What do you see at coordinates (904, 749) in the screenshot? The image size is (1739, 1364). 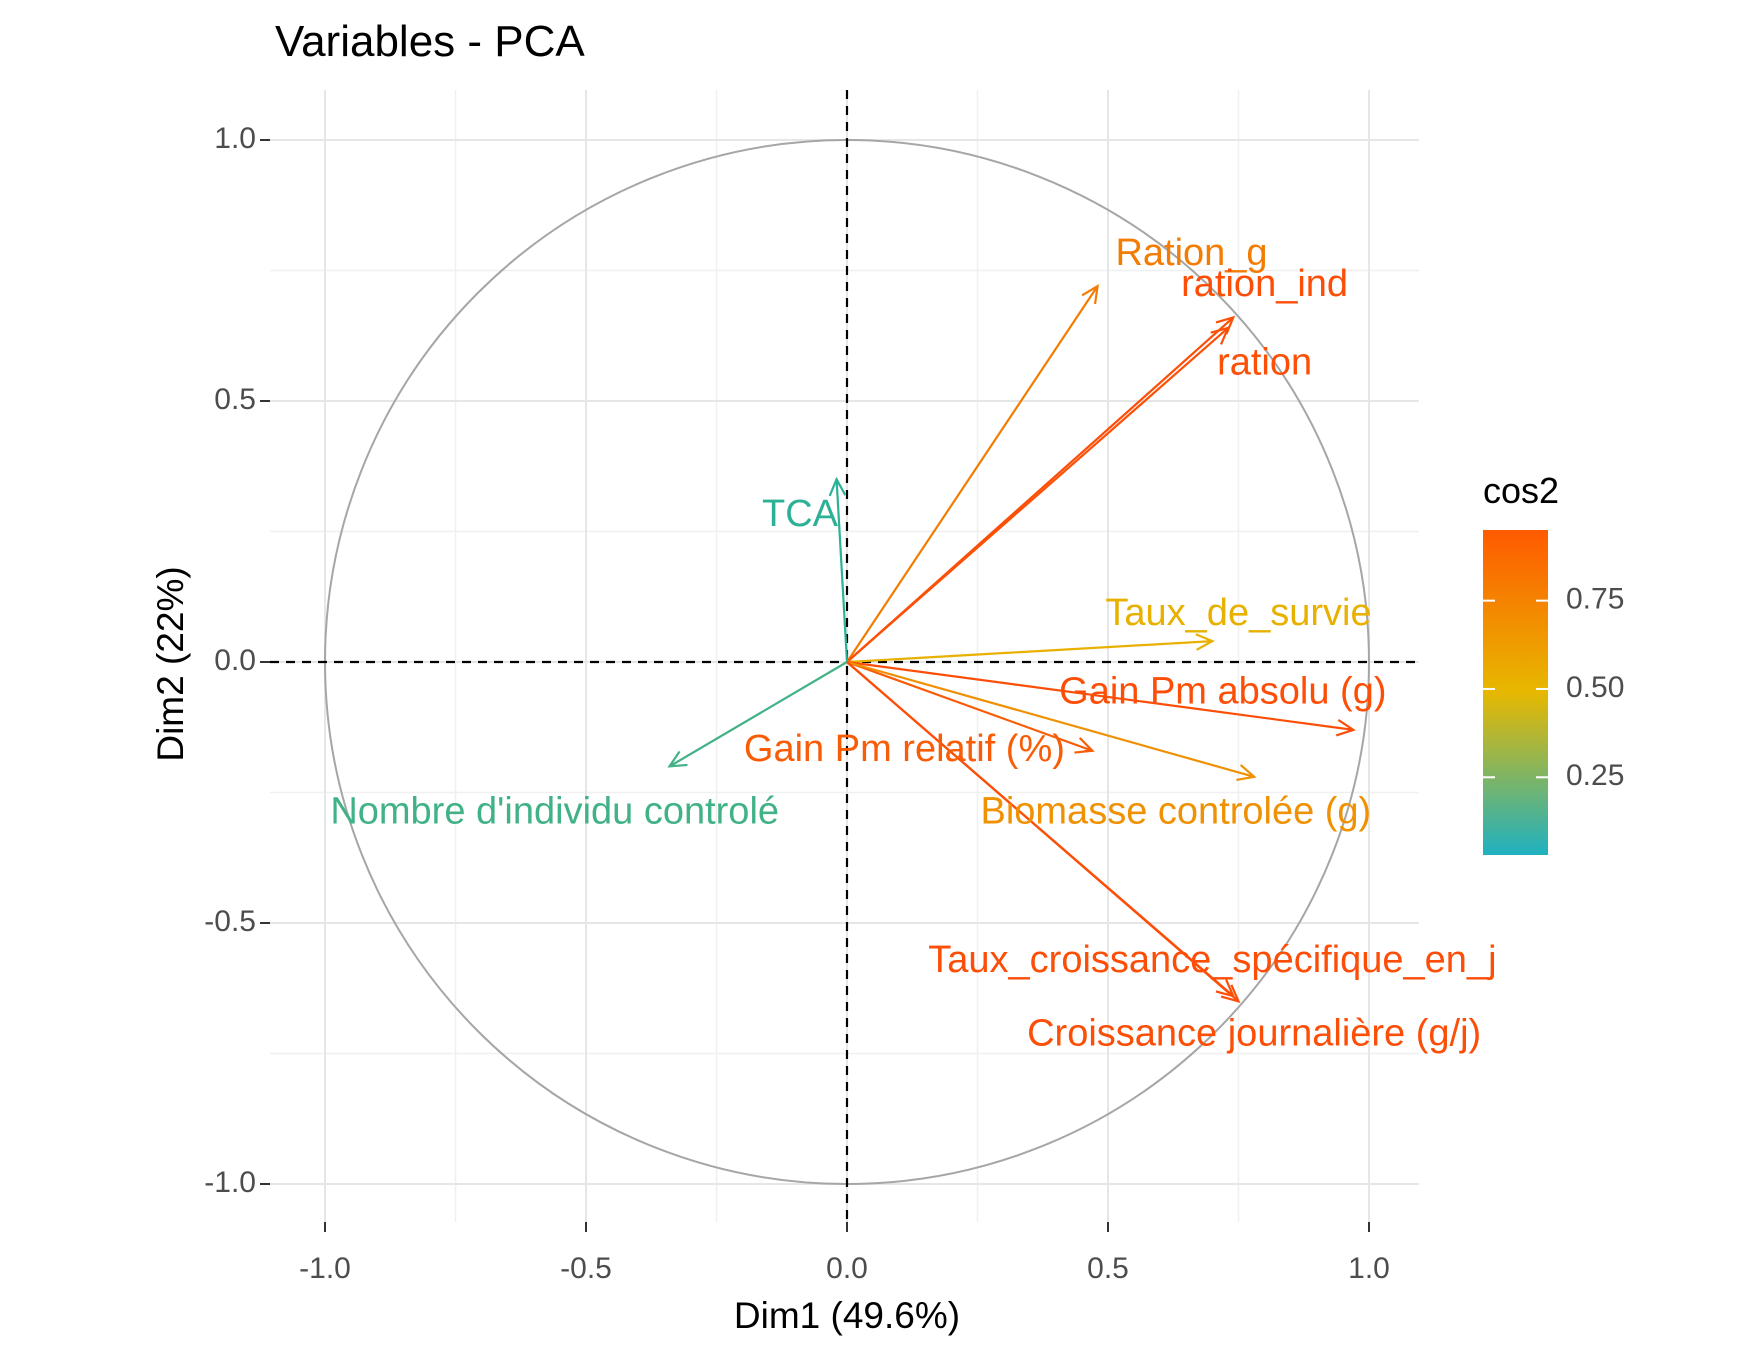 I see `variable-label: Gain Pm relatif (%)` at bounding box center [904, 749].